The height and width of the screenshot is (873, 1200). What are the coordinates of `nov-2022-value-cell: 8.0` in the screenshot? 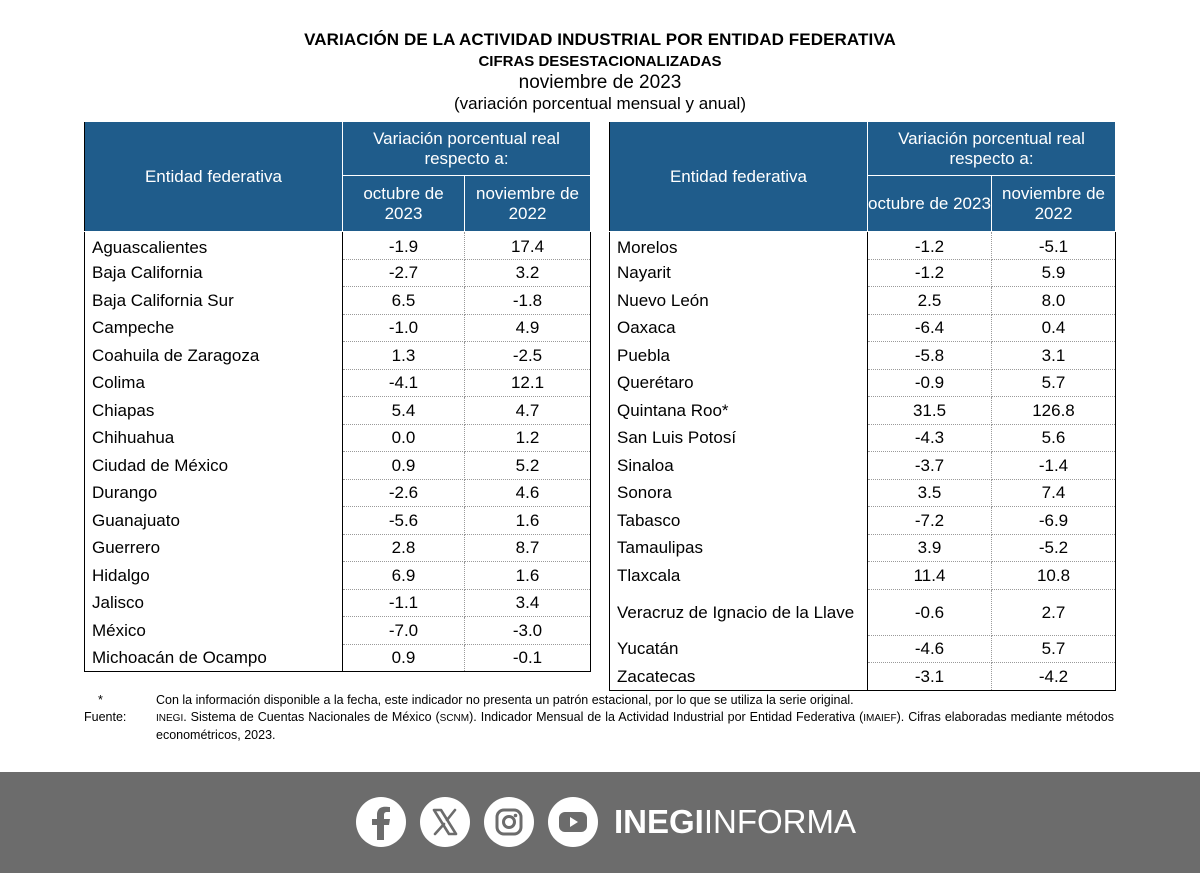 It's located at (1053, 300).